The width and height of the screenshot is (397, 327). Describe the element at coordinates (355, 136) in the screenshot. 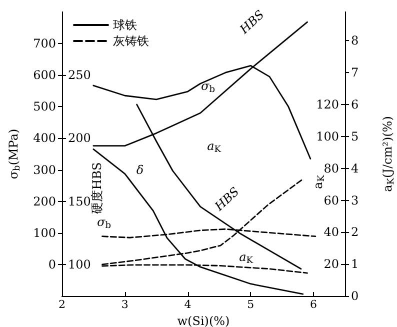

I see `y2-tick-label: 5` at that location.